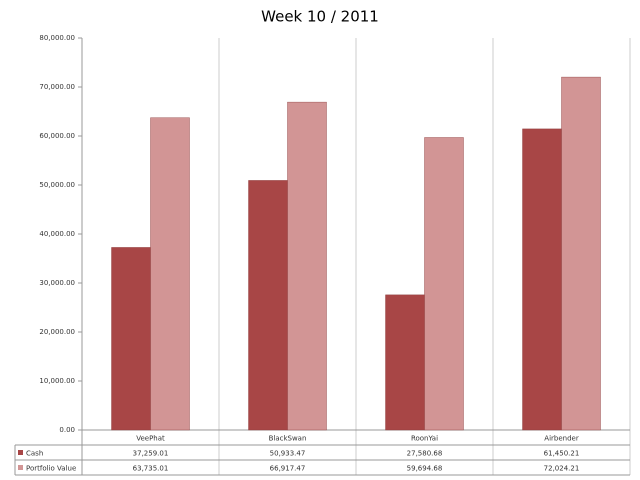 Image resolution: width=640 pixels, height=480 pixels. Describe the element at coordinates (57, 87) in the screenshot. I see `y-tick-label: 70,000.00` at that location.